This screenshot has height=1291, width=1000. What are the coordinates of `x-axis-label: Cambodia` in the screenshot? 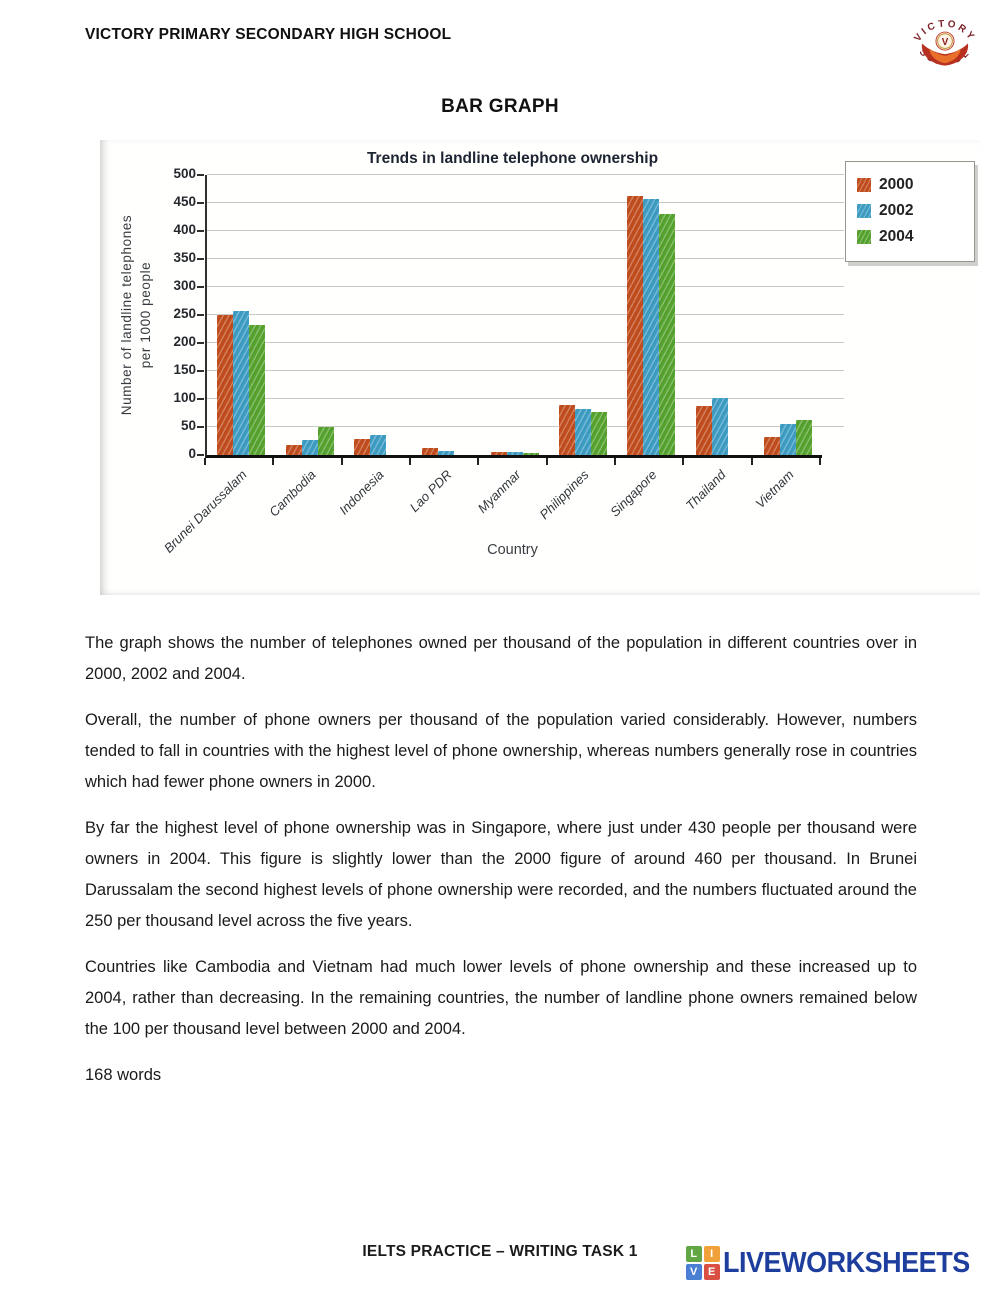 It's located at (292, 493).